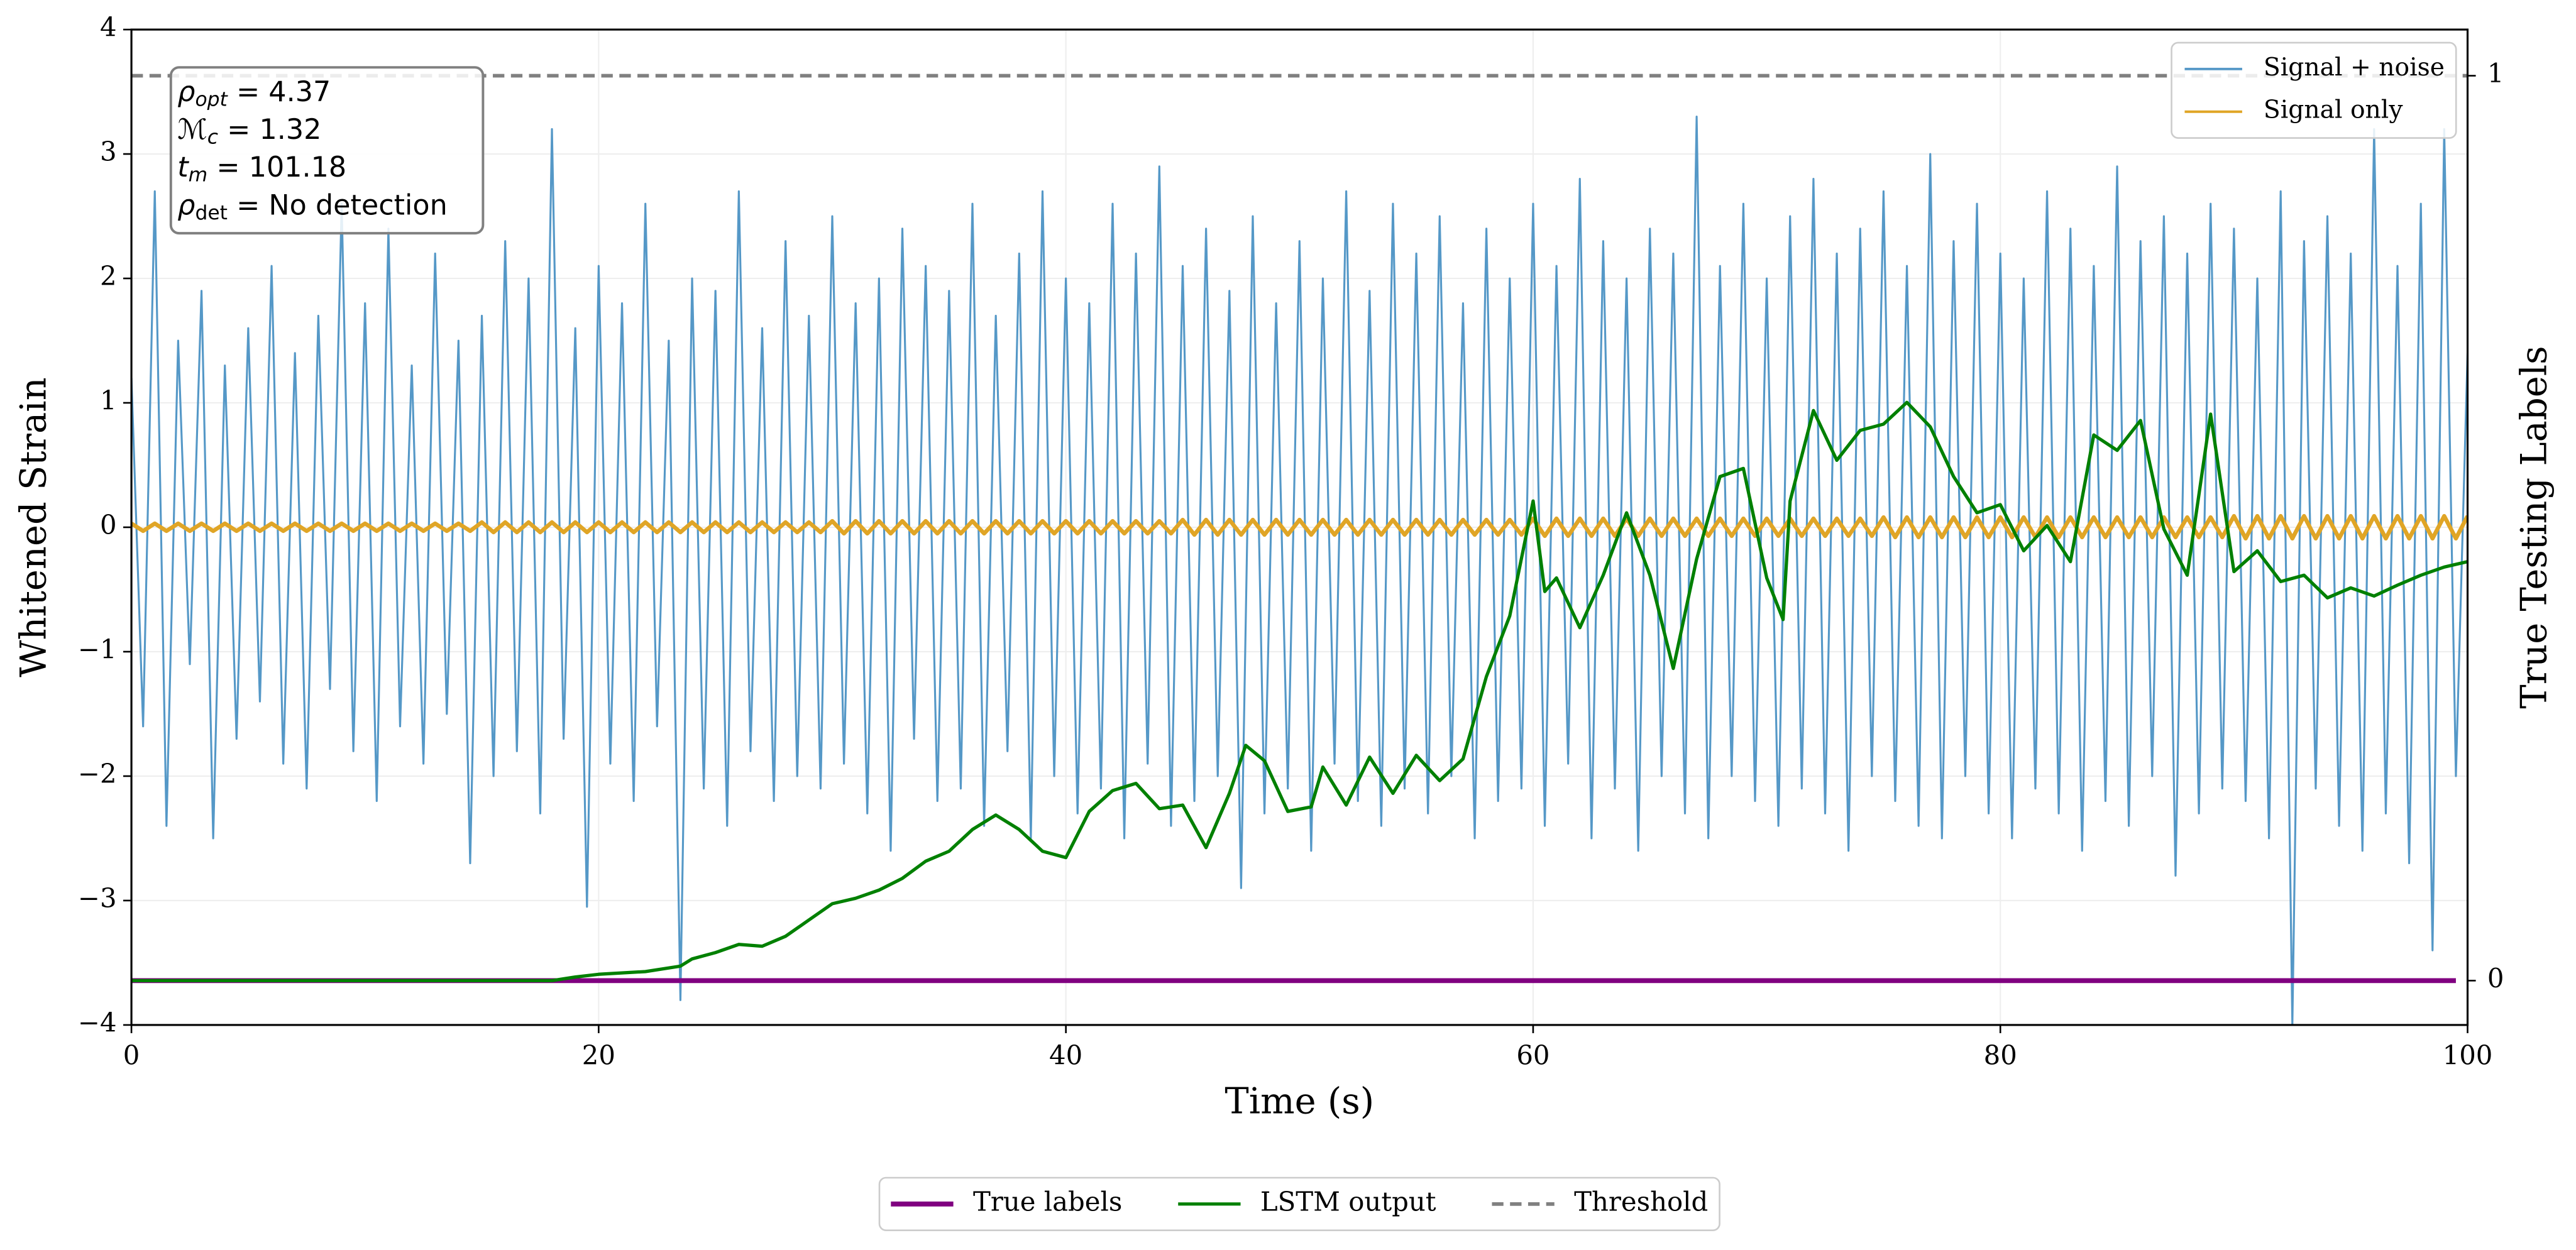  I want to click on y-tick-label: 1, so click(108, 400).